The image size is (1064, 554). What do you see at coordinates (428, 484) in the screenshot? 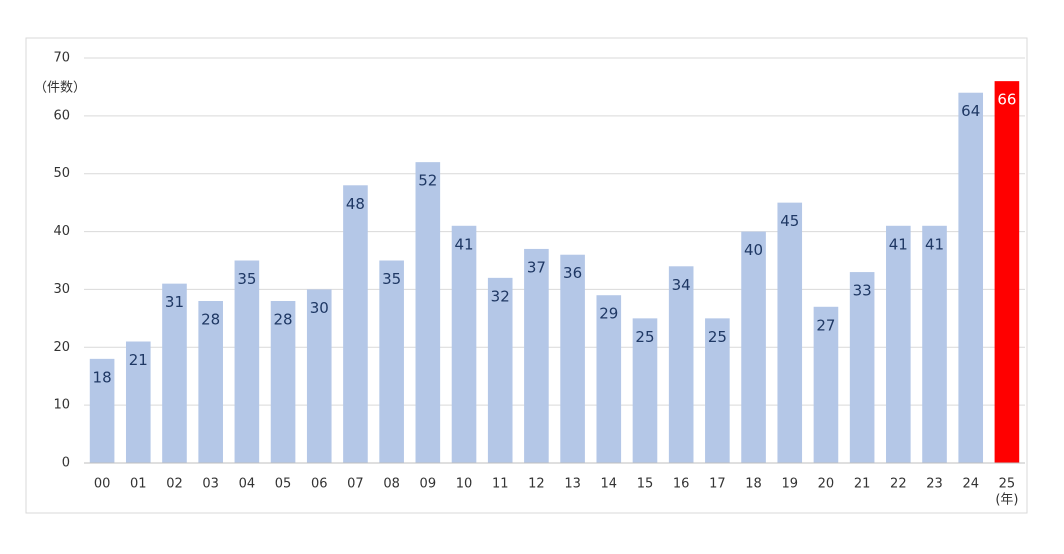
I see `x-tick-label: 09` at bounding box center [428, 484].